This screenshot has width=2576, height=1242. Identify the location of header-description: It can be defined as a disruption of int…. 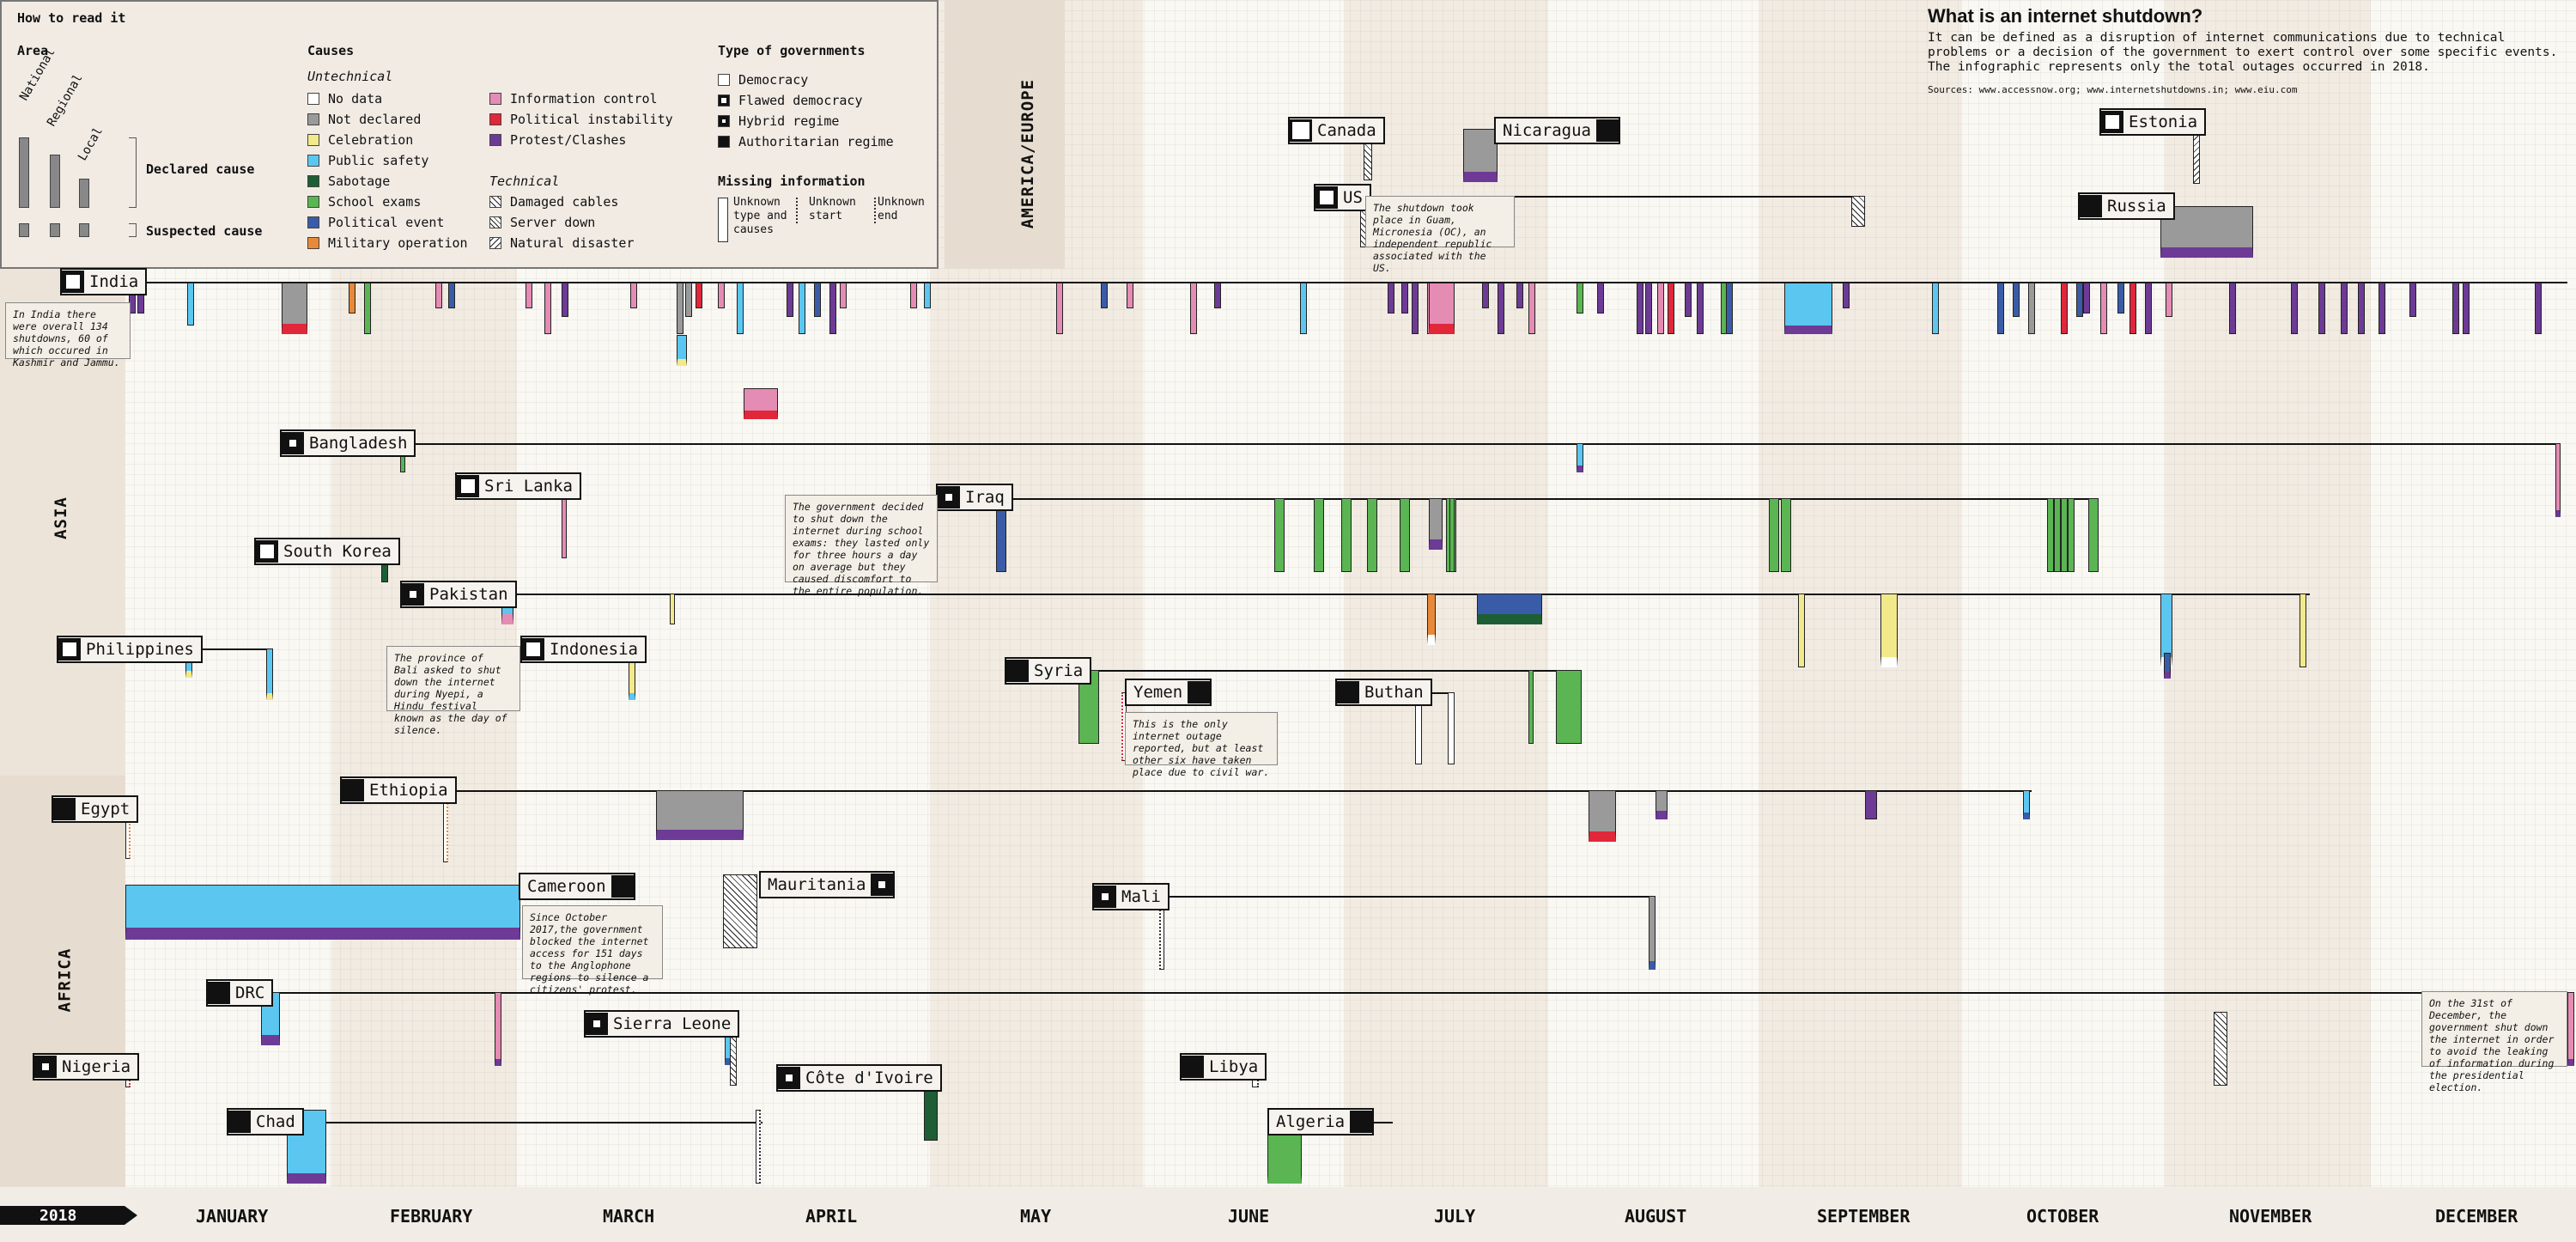
(2243, 52).